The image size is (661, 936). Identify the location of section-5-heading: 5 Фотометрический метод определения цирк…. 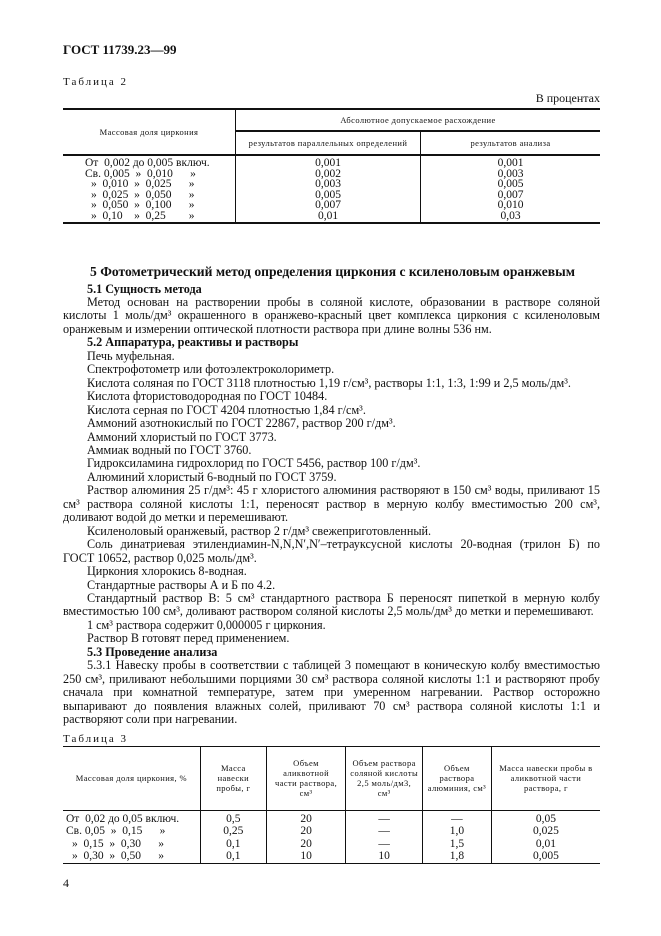
(332, 271).